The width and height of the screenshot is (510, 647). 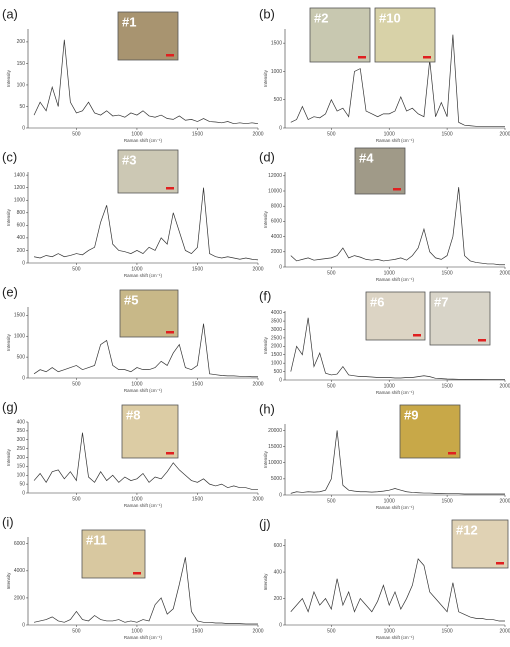 What do you see at coordinates (9, 156) in the screenshot?
I see `panel-label: (c)` at bounding box center [9, 156].